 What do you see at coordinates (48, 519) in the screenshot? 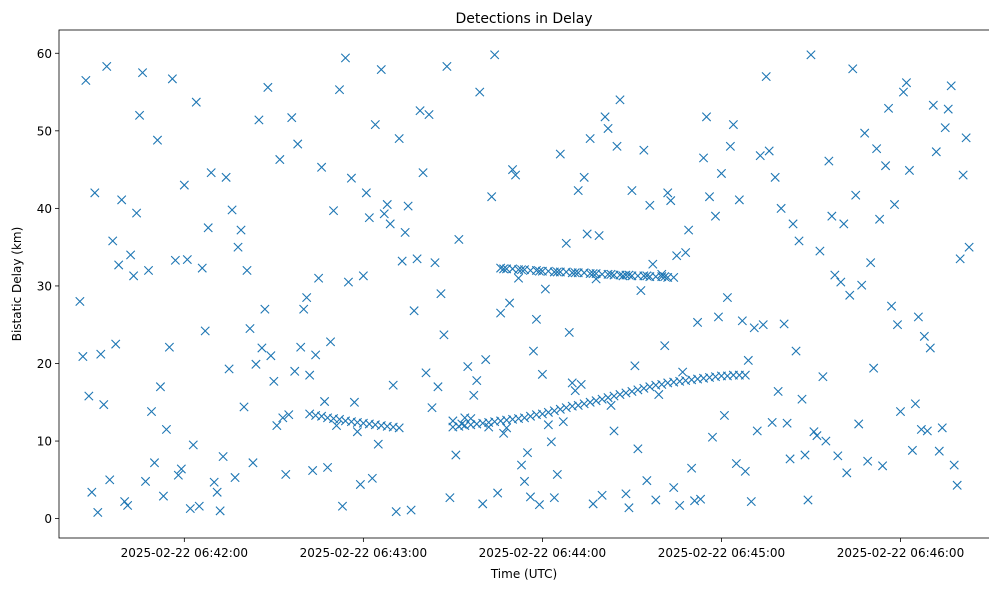
I see `y-tick-label: 0` at bounding box center [48, 519].